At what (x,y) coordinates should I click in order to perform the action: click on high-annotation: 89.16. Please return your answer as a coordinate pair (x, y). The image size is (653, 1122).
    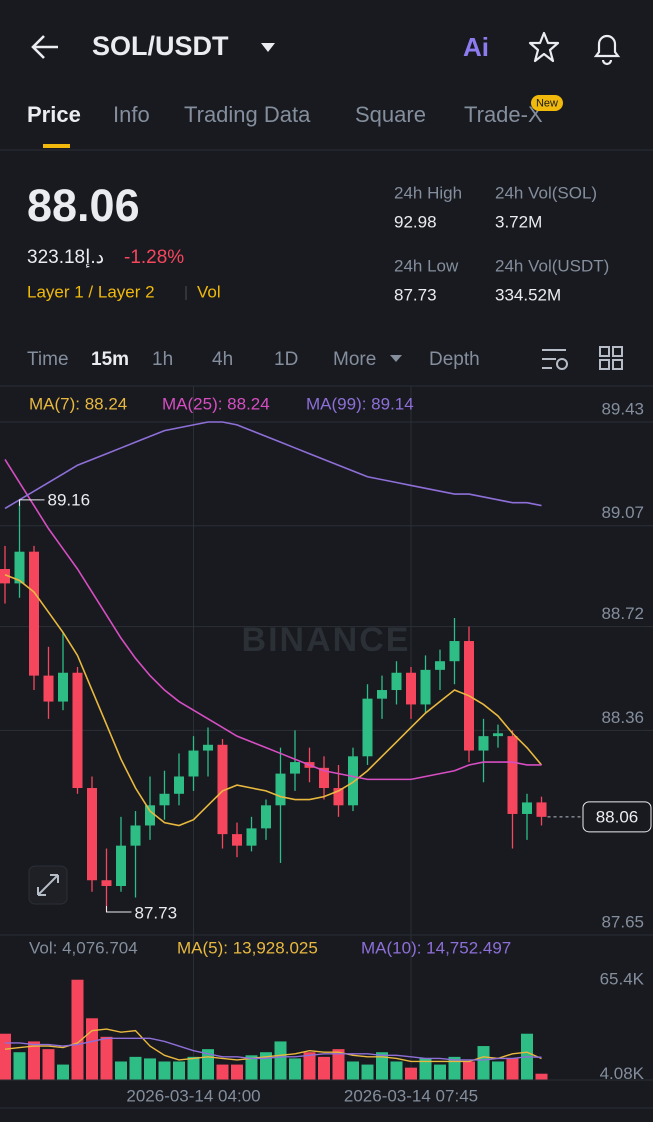
    Looking at the image, I should click on (69, 499).